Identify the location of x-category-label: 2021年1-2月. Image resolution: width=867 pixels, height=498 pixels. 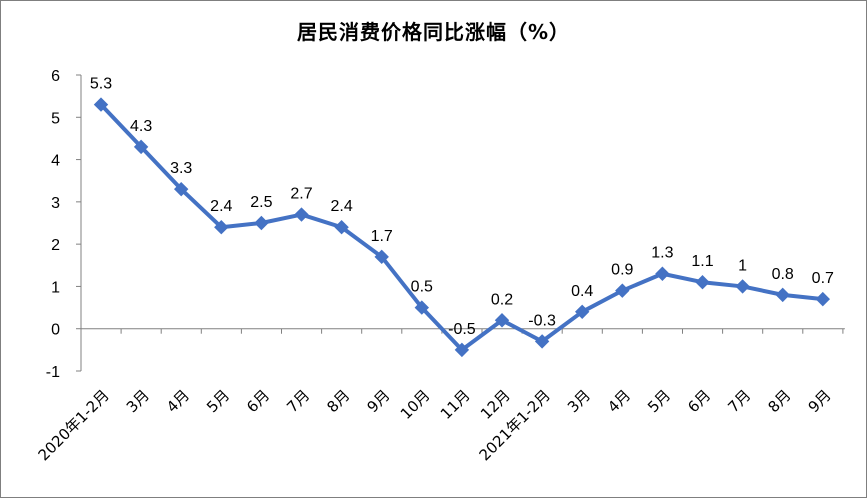
(515, 425).